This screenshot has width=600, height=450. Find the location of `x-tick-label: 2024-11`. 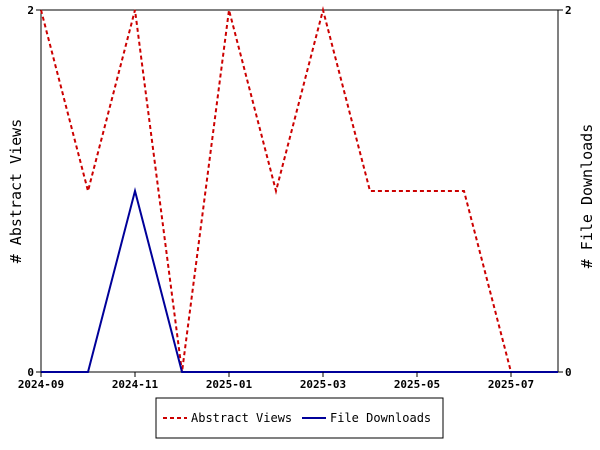

x-tick-label: 2024-11 is located at coordinates (135, 384).